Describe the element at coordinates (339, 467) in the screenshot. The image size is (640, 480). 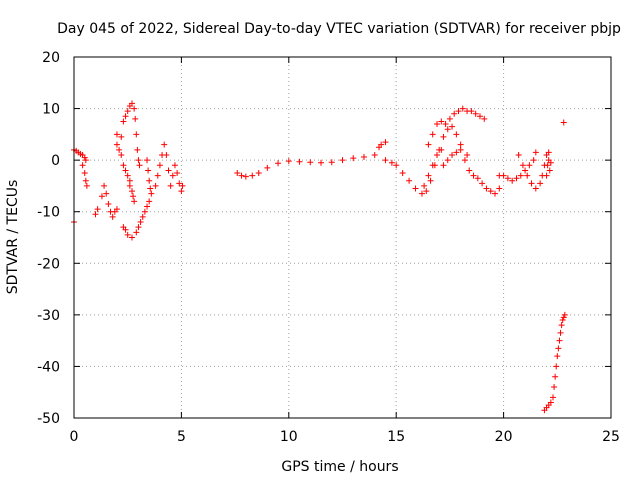
I see `x-axis-label: GPS time / hours` at that location.